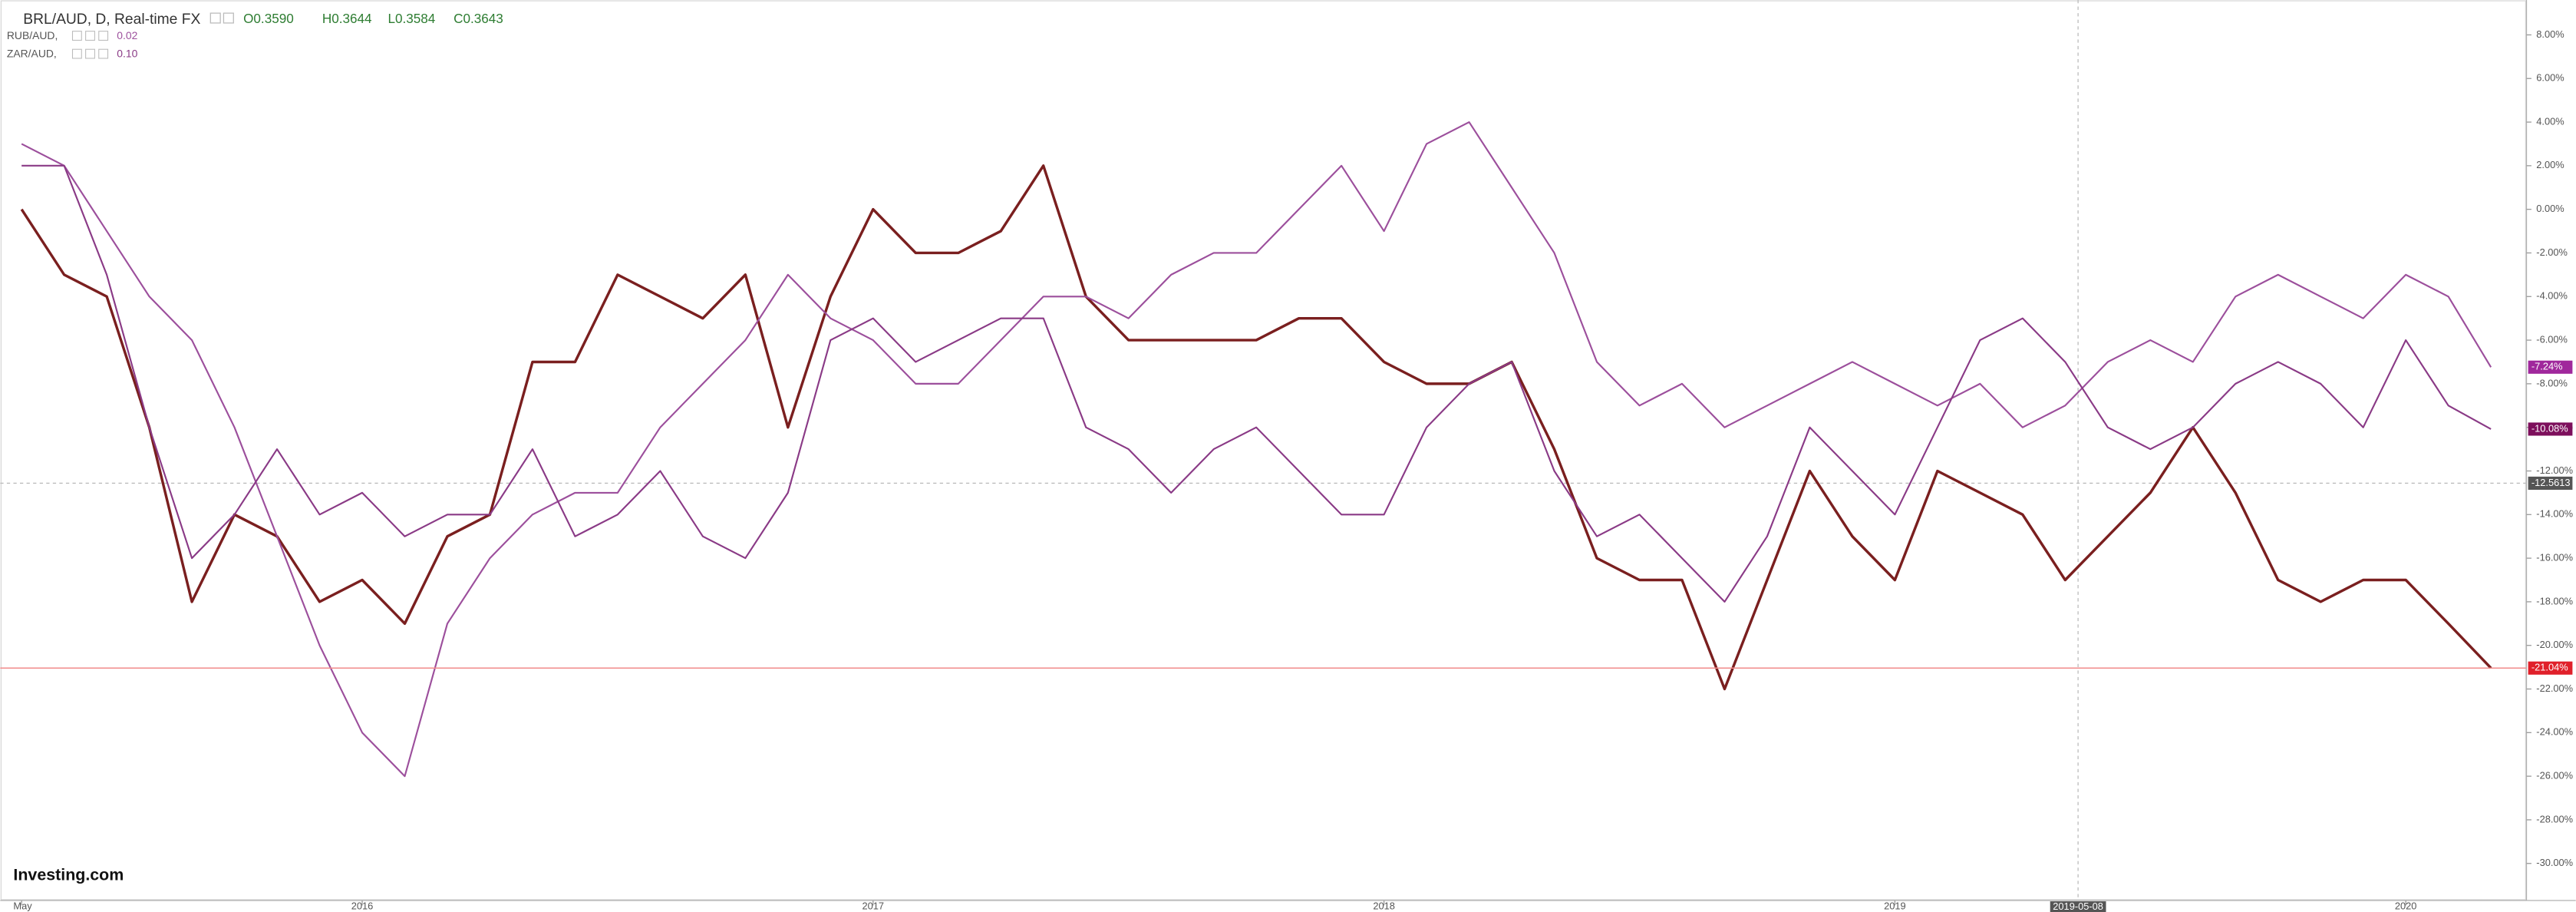 The width and height of the screenshot is (2576, 912). Describe the element at coordinates (1384, 906) in the screenshot. I see `x-tick-label: 2018` at that location.